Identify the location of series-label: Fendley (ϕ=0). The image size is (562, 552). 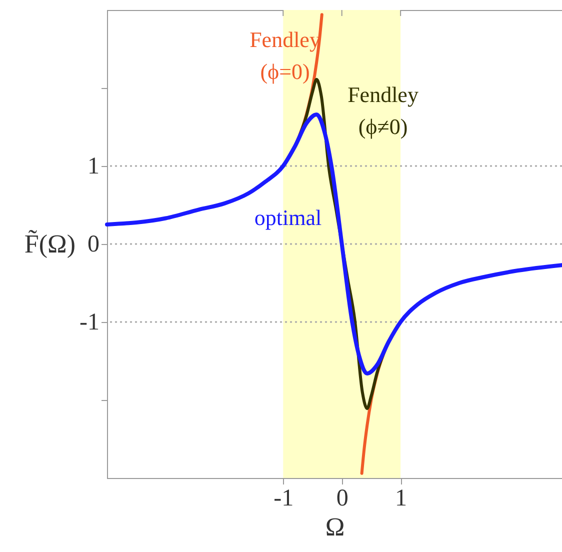
(285, 55).